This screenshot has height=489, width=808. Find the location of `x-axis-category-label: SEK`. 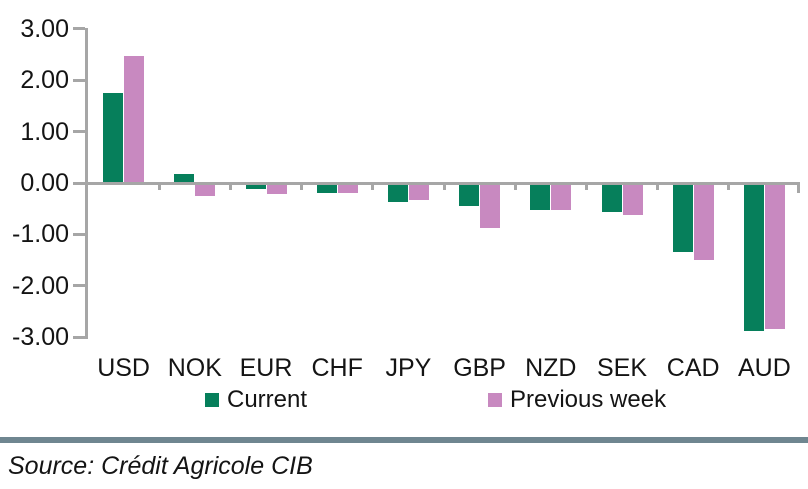

x-axis-category-label: SEK is located at coordinates (622, 368).